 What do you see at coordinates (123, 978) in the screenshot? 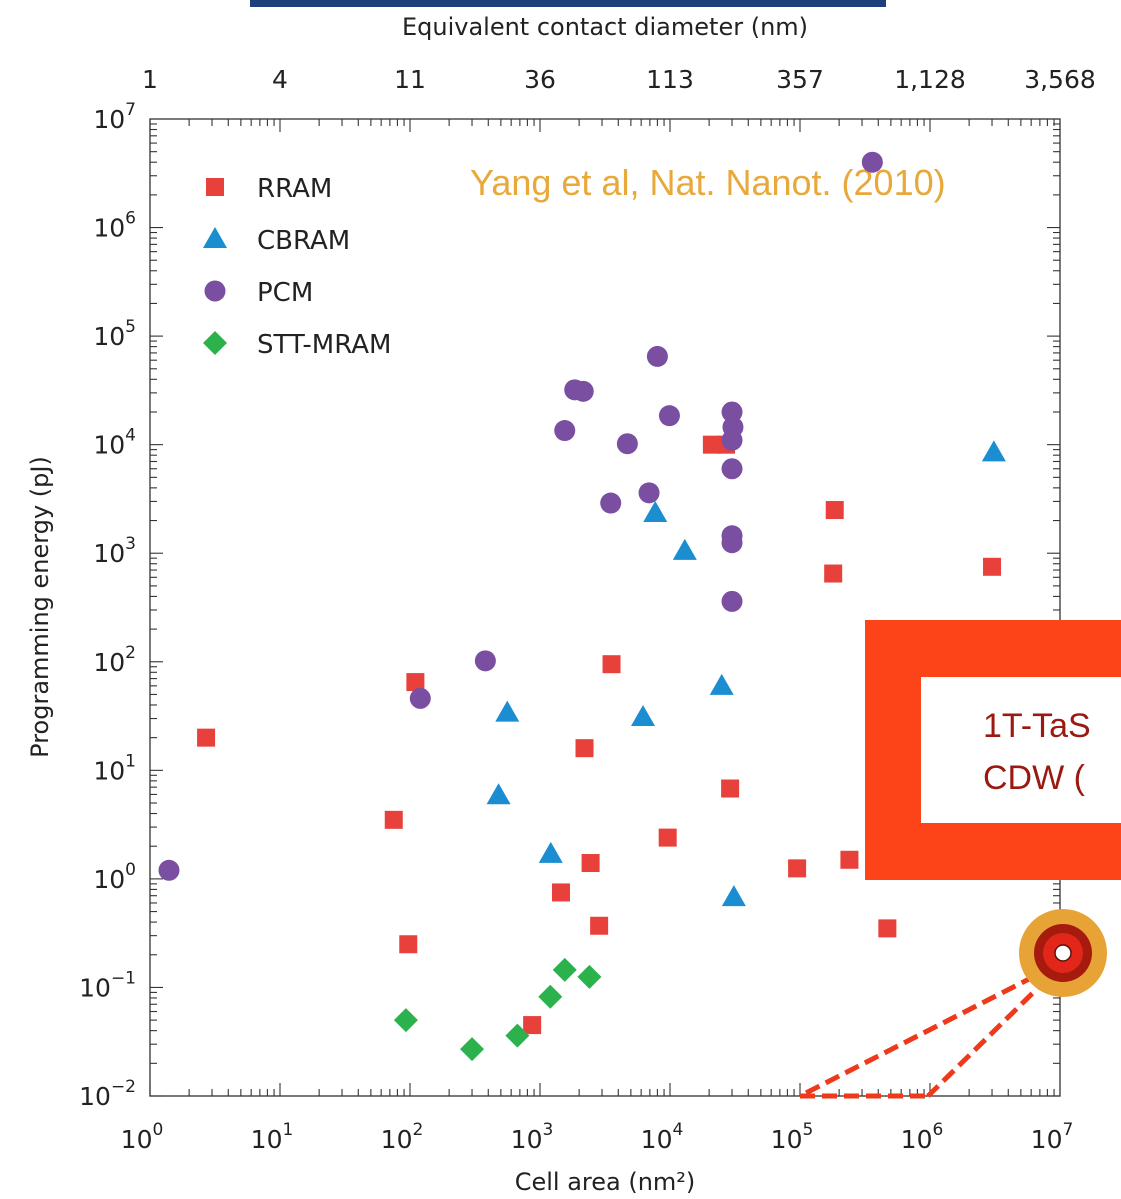
I see `y-tick-exp: −1` at bounding box center [123, 978].